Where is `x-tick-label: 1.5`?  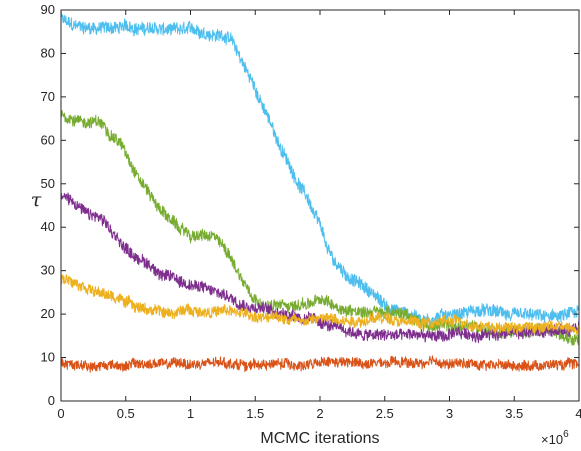
x-tick-label: 1.5 is located at coordinates (255, 413).